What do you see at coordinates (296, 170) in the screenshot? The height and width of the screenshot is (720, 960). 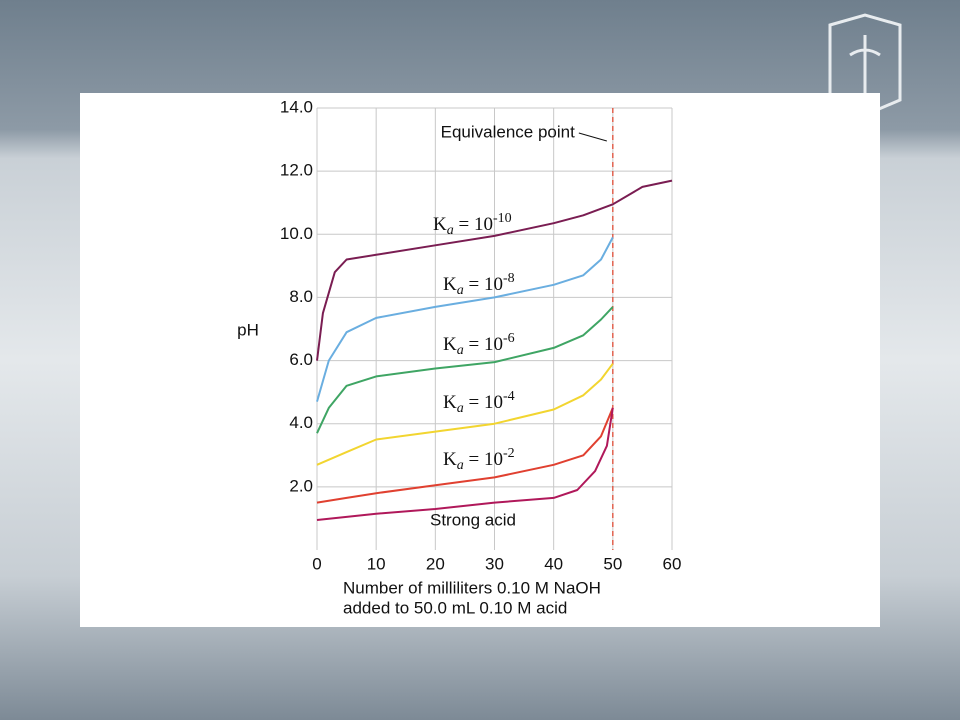 I see `y-tick-label: 12.0` at bounding box center [296, 170].